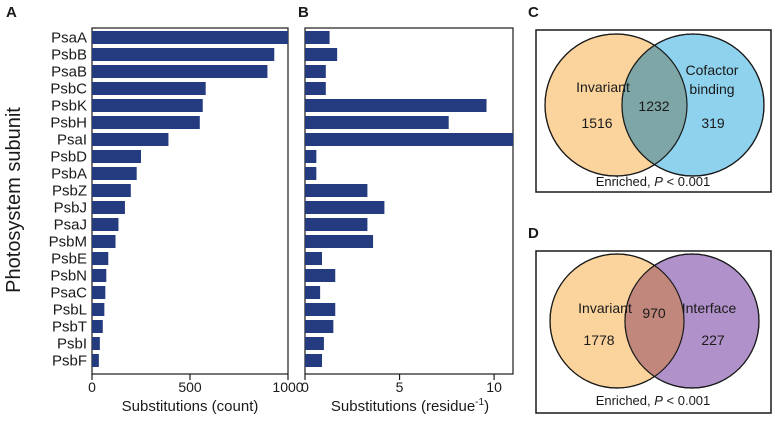 The image size is (777, 422). I want to click on panel-a-bar-psai, so click(130, 139).